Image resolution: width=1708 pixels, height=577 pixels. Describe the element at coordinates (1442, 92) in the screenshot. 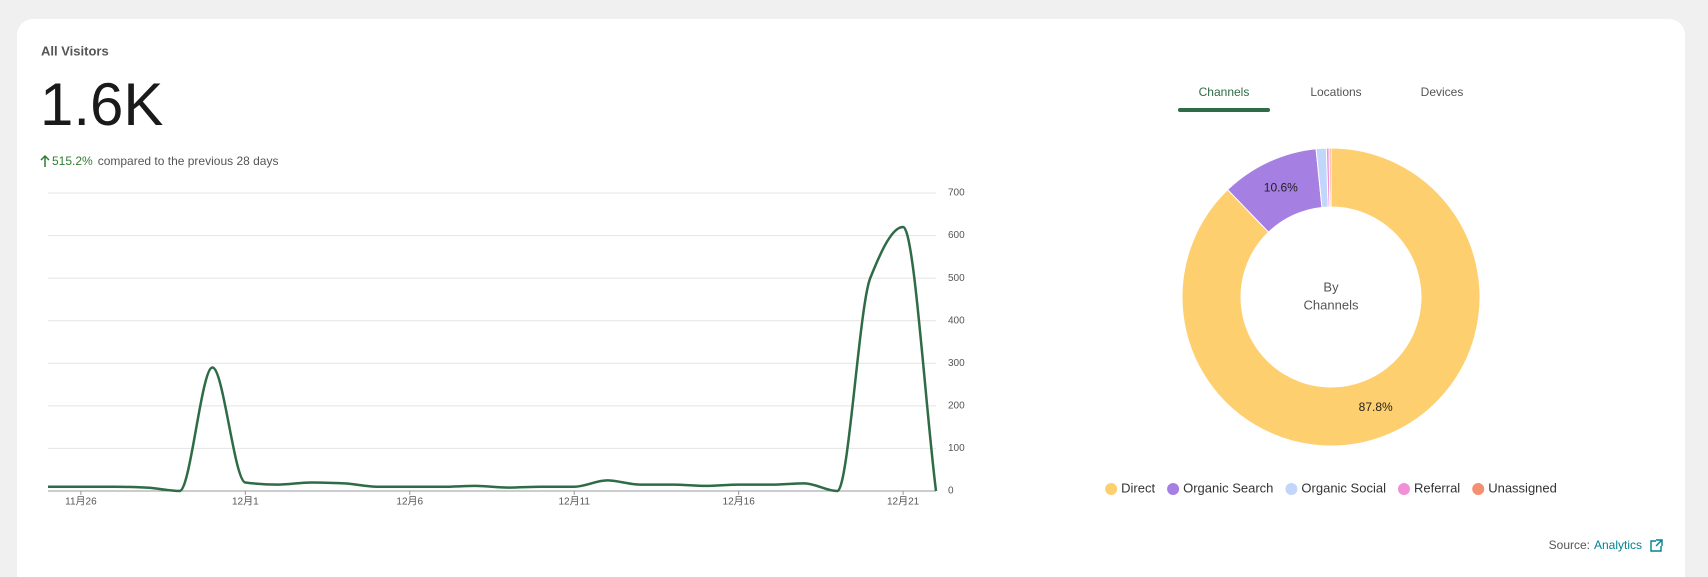

I see `tab: Devices` at that location.